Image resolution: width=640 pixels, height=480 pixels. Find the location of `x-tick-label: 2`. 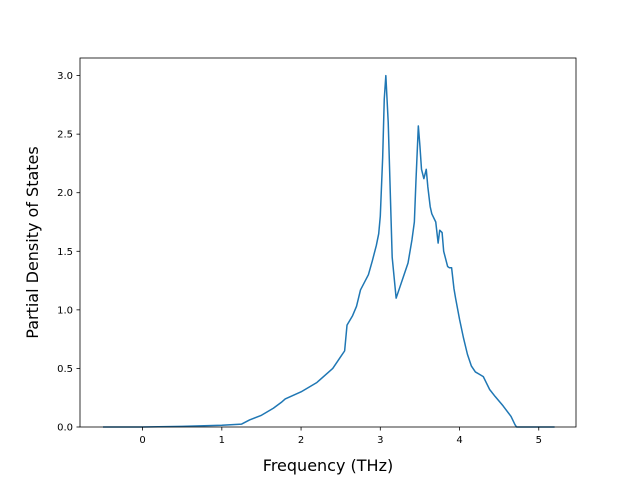

x-tick-label: 2 is located at coordinates (301, 440).